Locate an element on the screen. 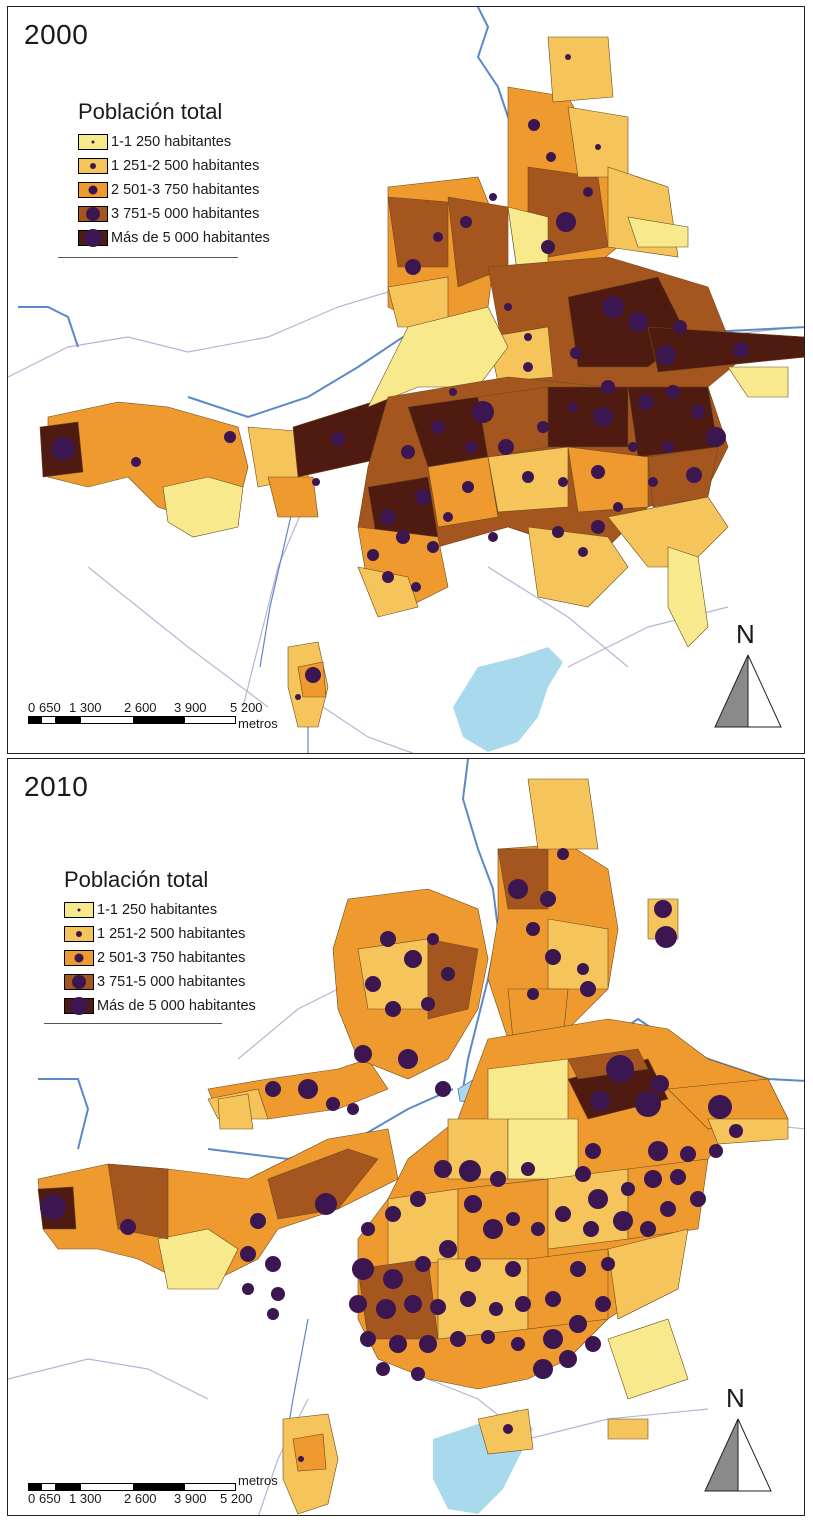 The image size is (813, 1522). legend-title: Población total is located at coordinates (136, 879).